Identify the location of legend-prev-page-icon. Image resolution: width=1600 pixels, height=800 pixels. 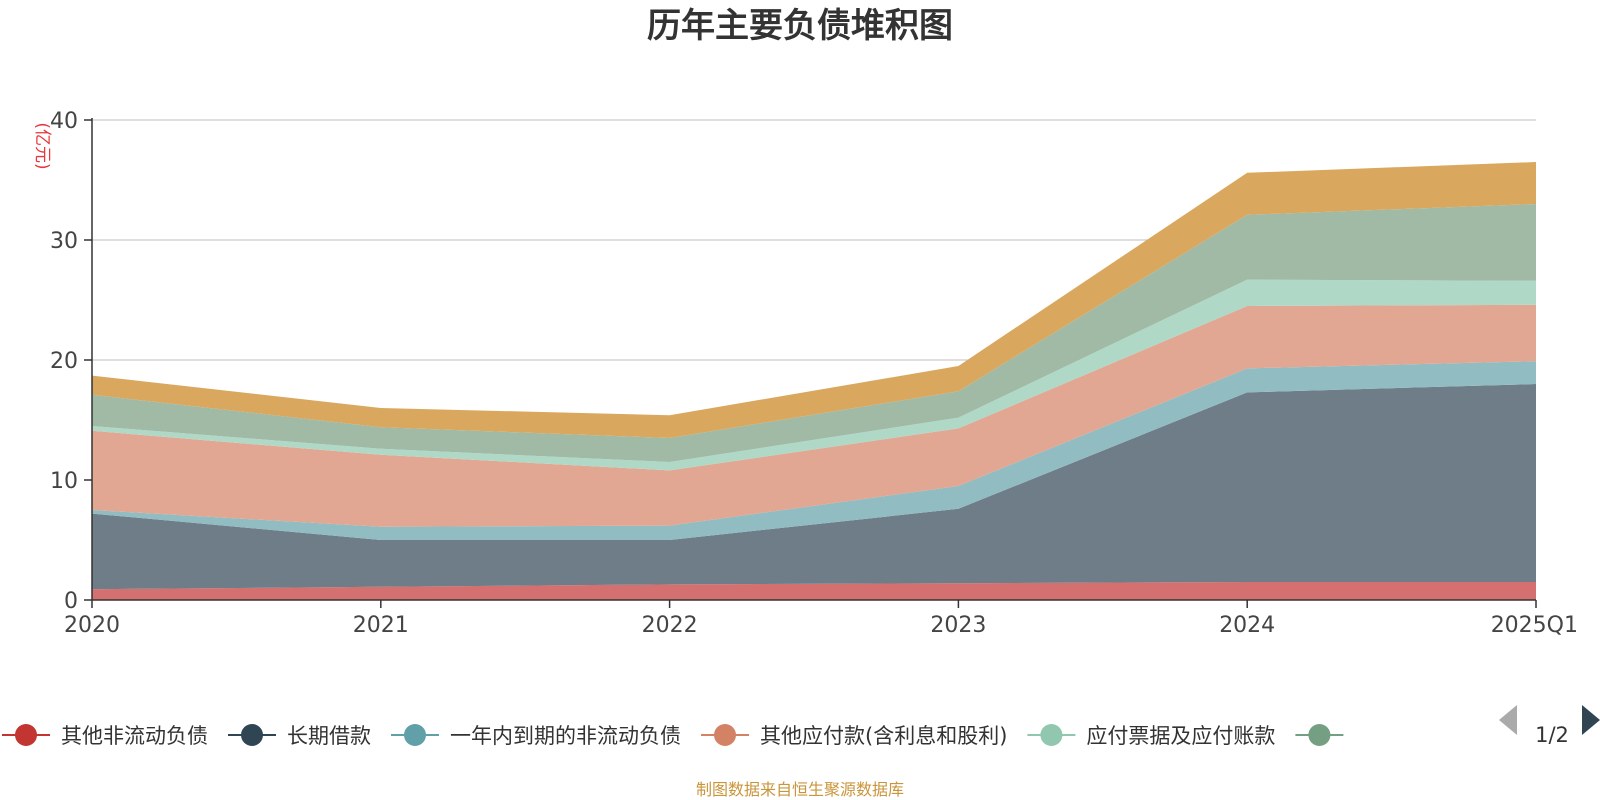
(1508, 720).